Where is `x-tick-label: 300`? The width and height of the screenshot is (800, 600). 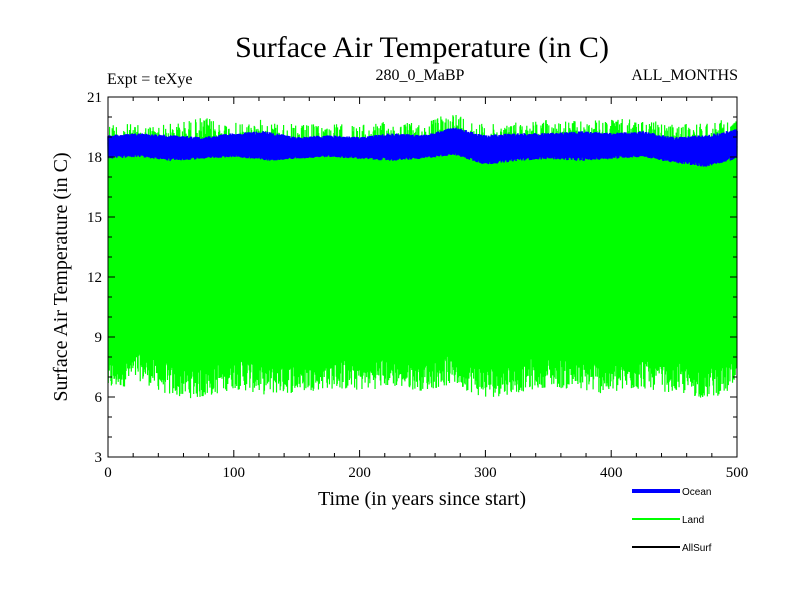 x-tick-label: 300 is located at coordinates (485, 473).